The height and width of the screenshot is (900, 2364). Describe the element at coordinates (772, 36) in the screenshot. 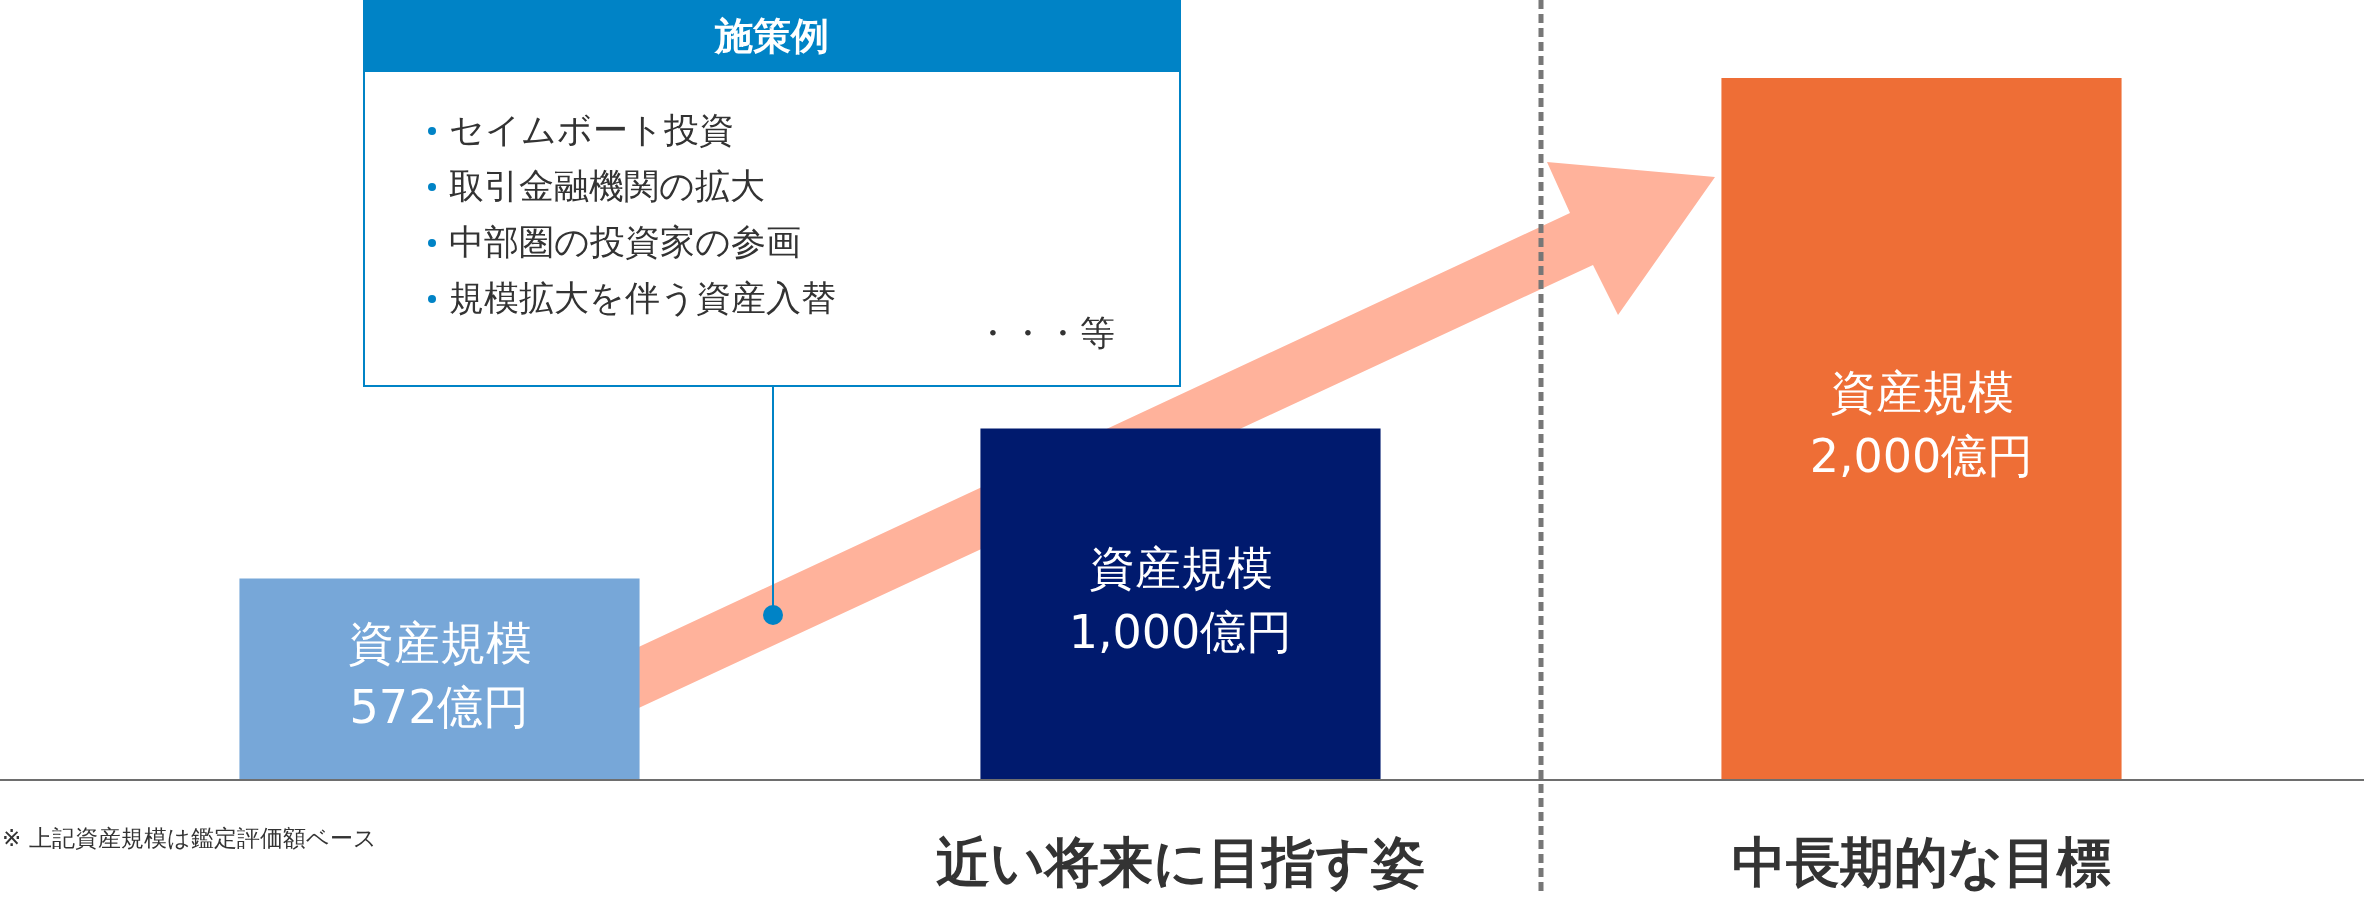

I see `text: 施策例` at that location.